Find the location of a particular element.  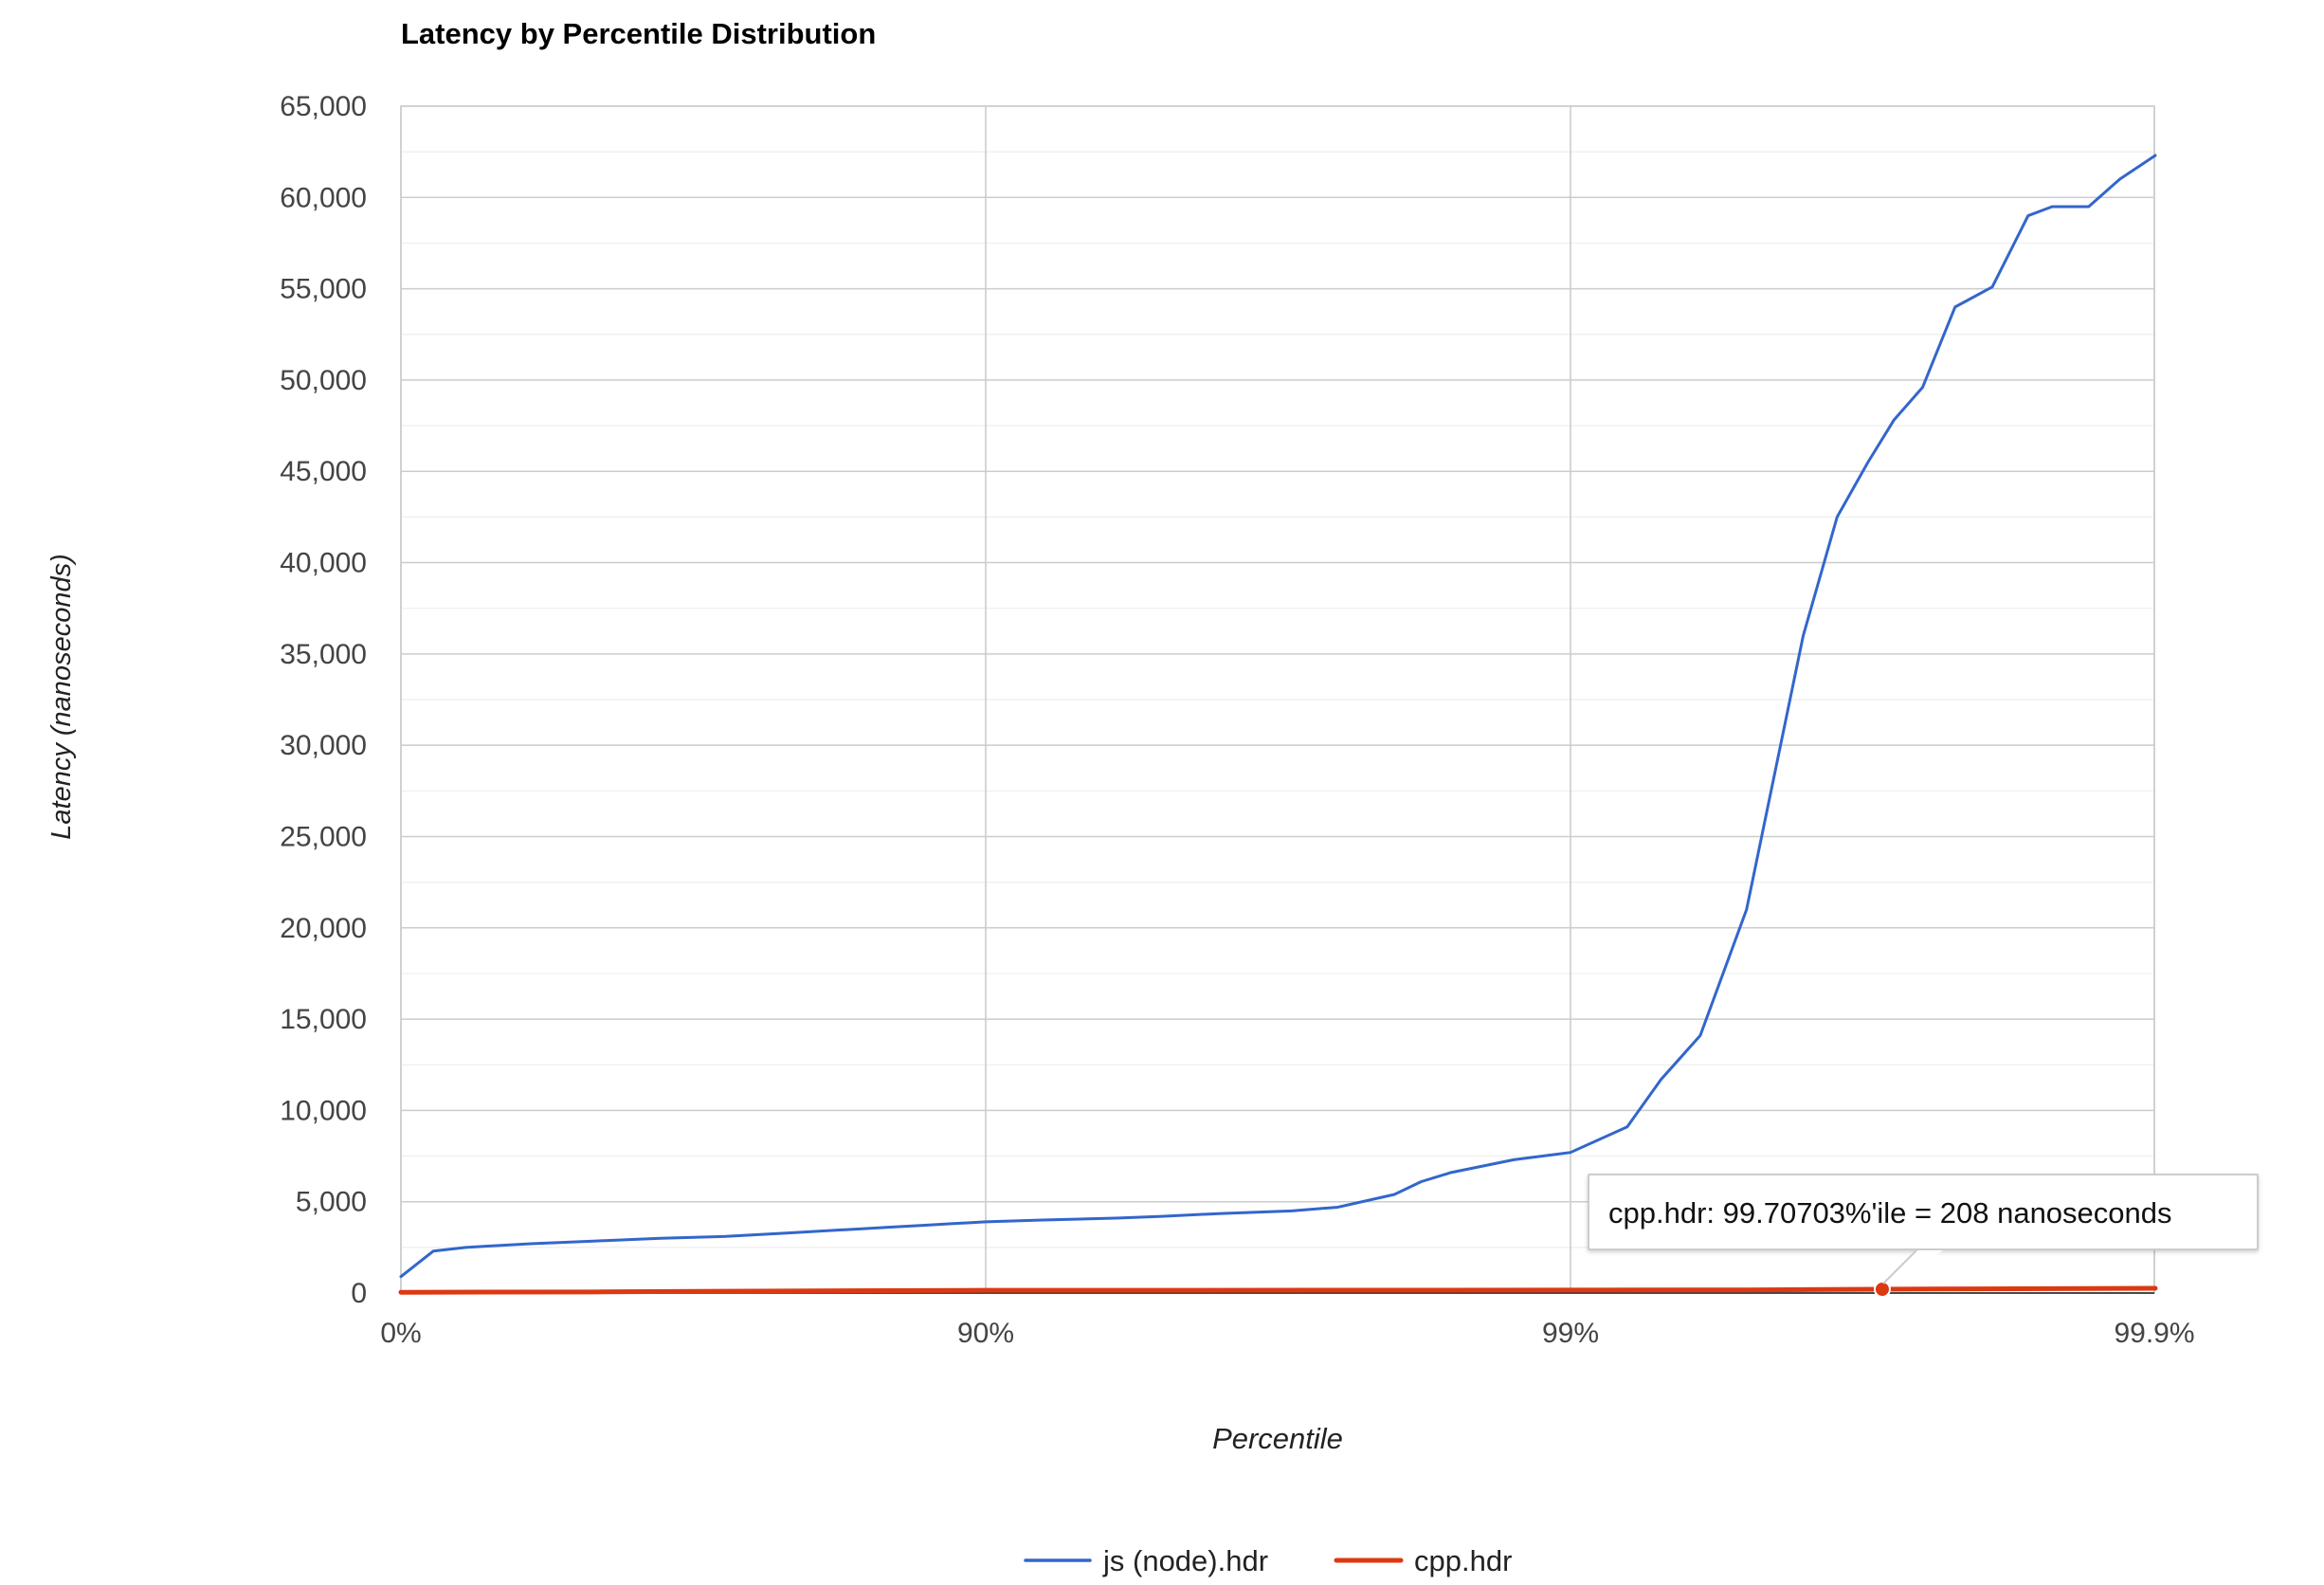

tooltip-pointer is located at coordinates (1913, 1266).